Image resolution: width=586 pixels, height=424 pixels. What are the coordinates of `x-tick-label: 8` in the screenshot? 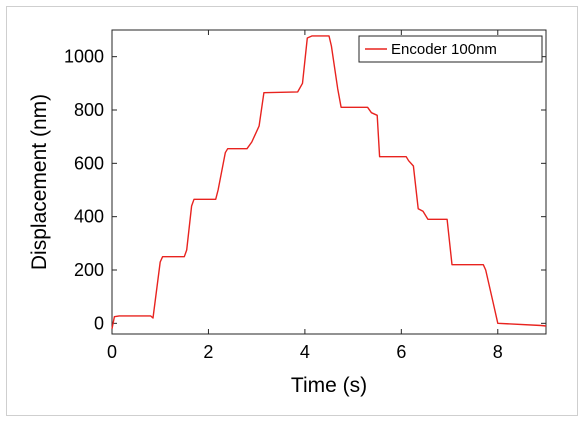 It's located at (498, 352).